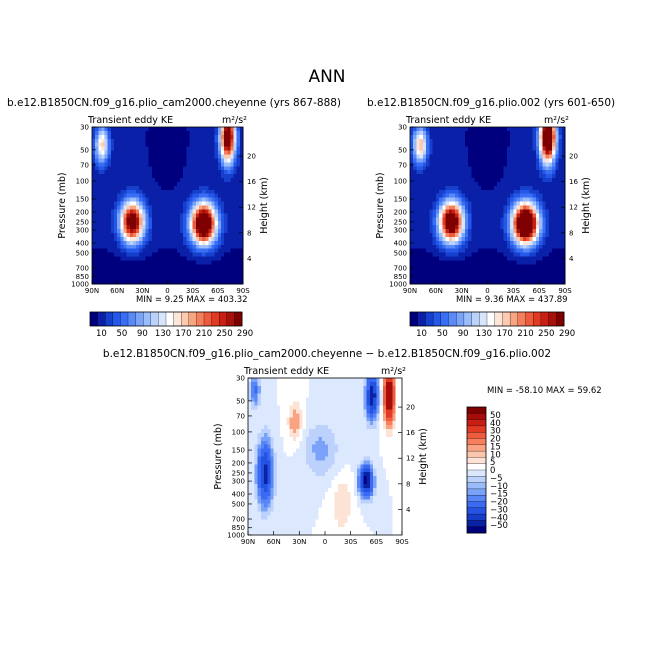 This screenshot has width=654, height=658. Describe the element at coordinates (122, 334) in the screenshot. I see `colorbar-label: 50` at that location.